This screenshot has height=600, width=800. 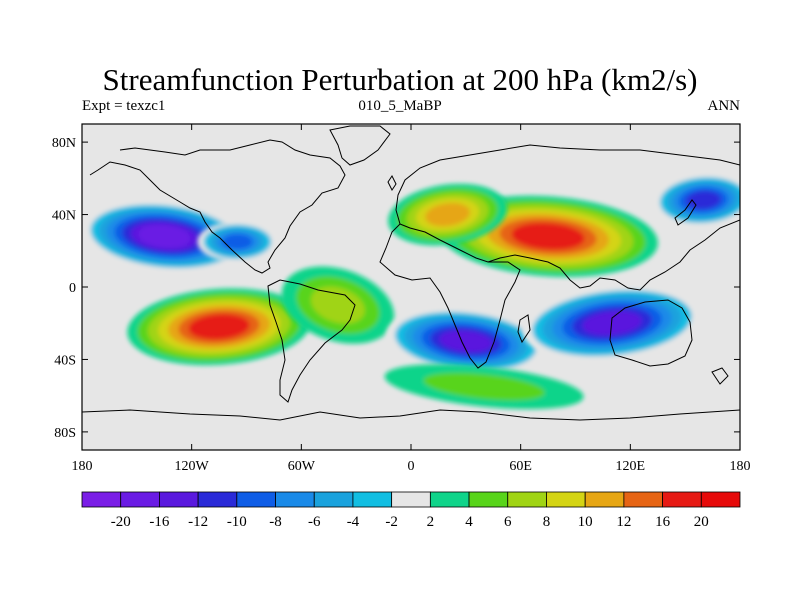 I want to click on experiment-label: Expt = texzc1, so click(x=124, y=106).